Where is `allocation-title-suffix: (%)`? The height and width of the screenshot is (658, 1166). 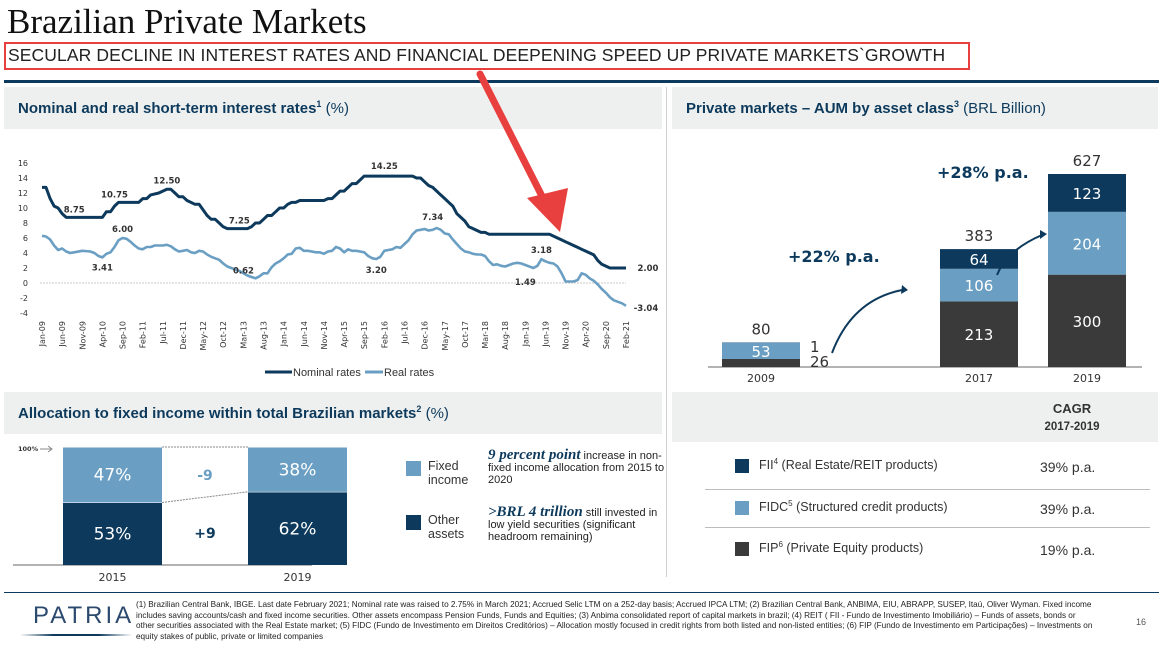
allocation-title-suffix: (%) is located at coordinates (437, 413).